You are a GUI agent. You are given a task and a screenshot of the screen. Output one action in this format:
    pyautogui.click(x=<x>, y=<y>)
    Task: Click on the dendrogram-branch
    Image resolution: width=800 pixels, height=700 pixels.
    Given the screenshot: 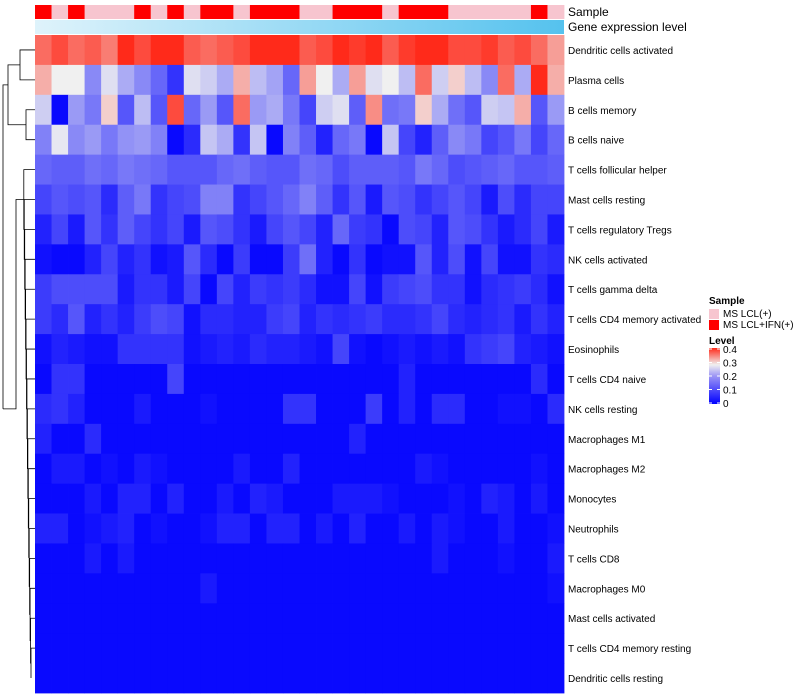 What is the action you would take?
    pyautogui.click(x=32, y=663)
    